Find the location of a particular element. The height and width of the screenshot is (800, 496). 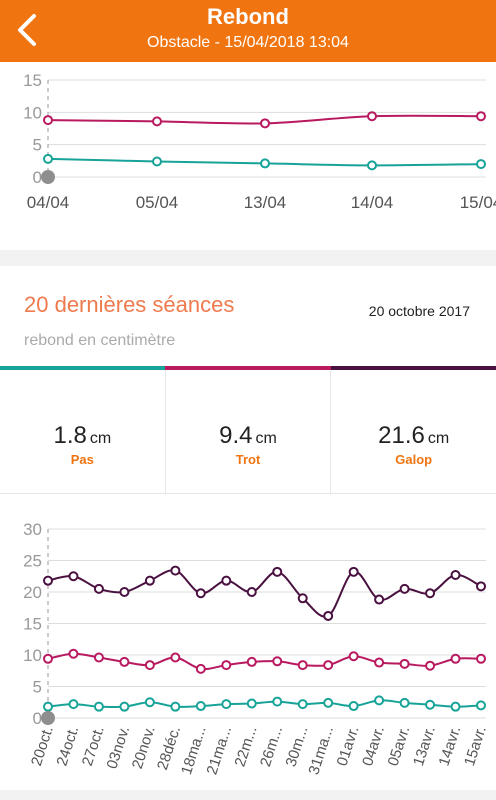

stat-value: 21.6 is located at coordinates (401, 435).